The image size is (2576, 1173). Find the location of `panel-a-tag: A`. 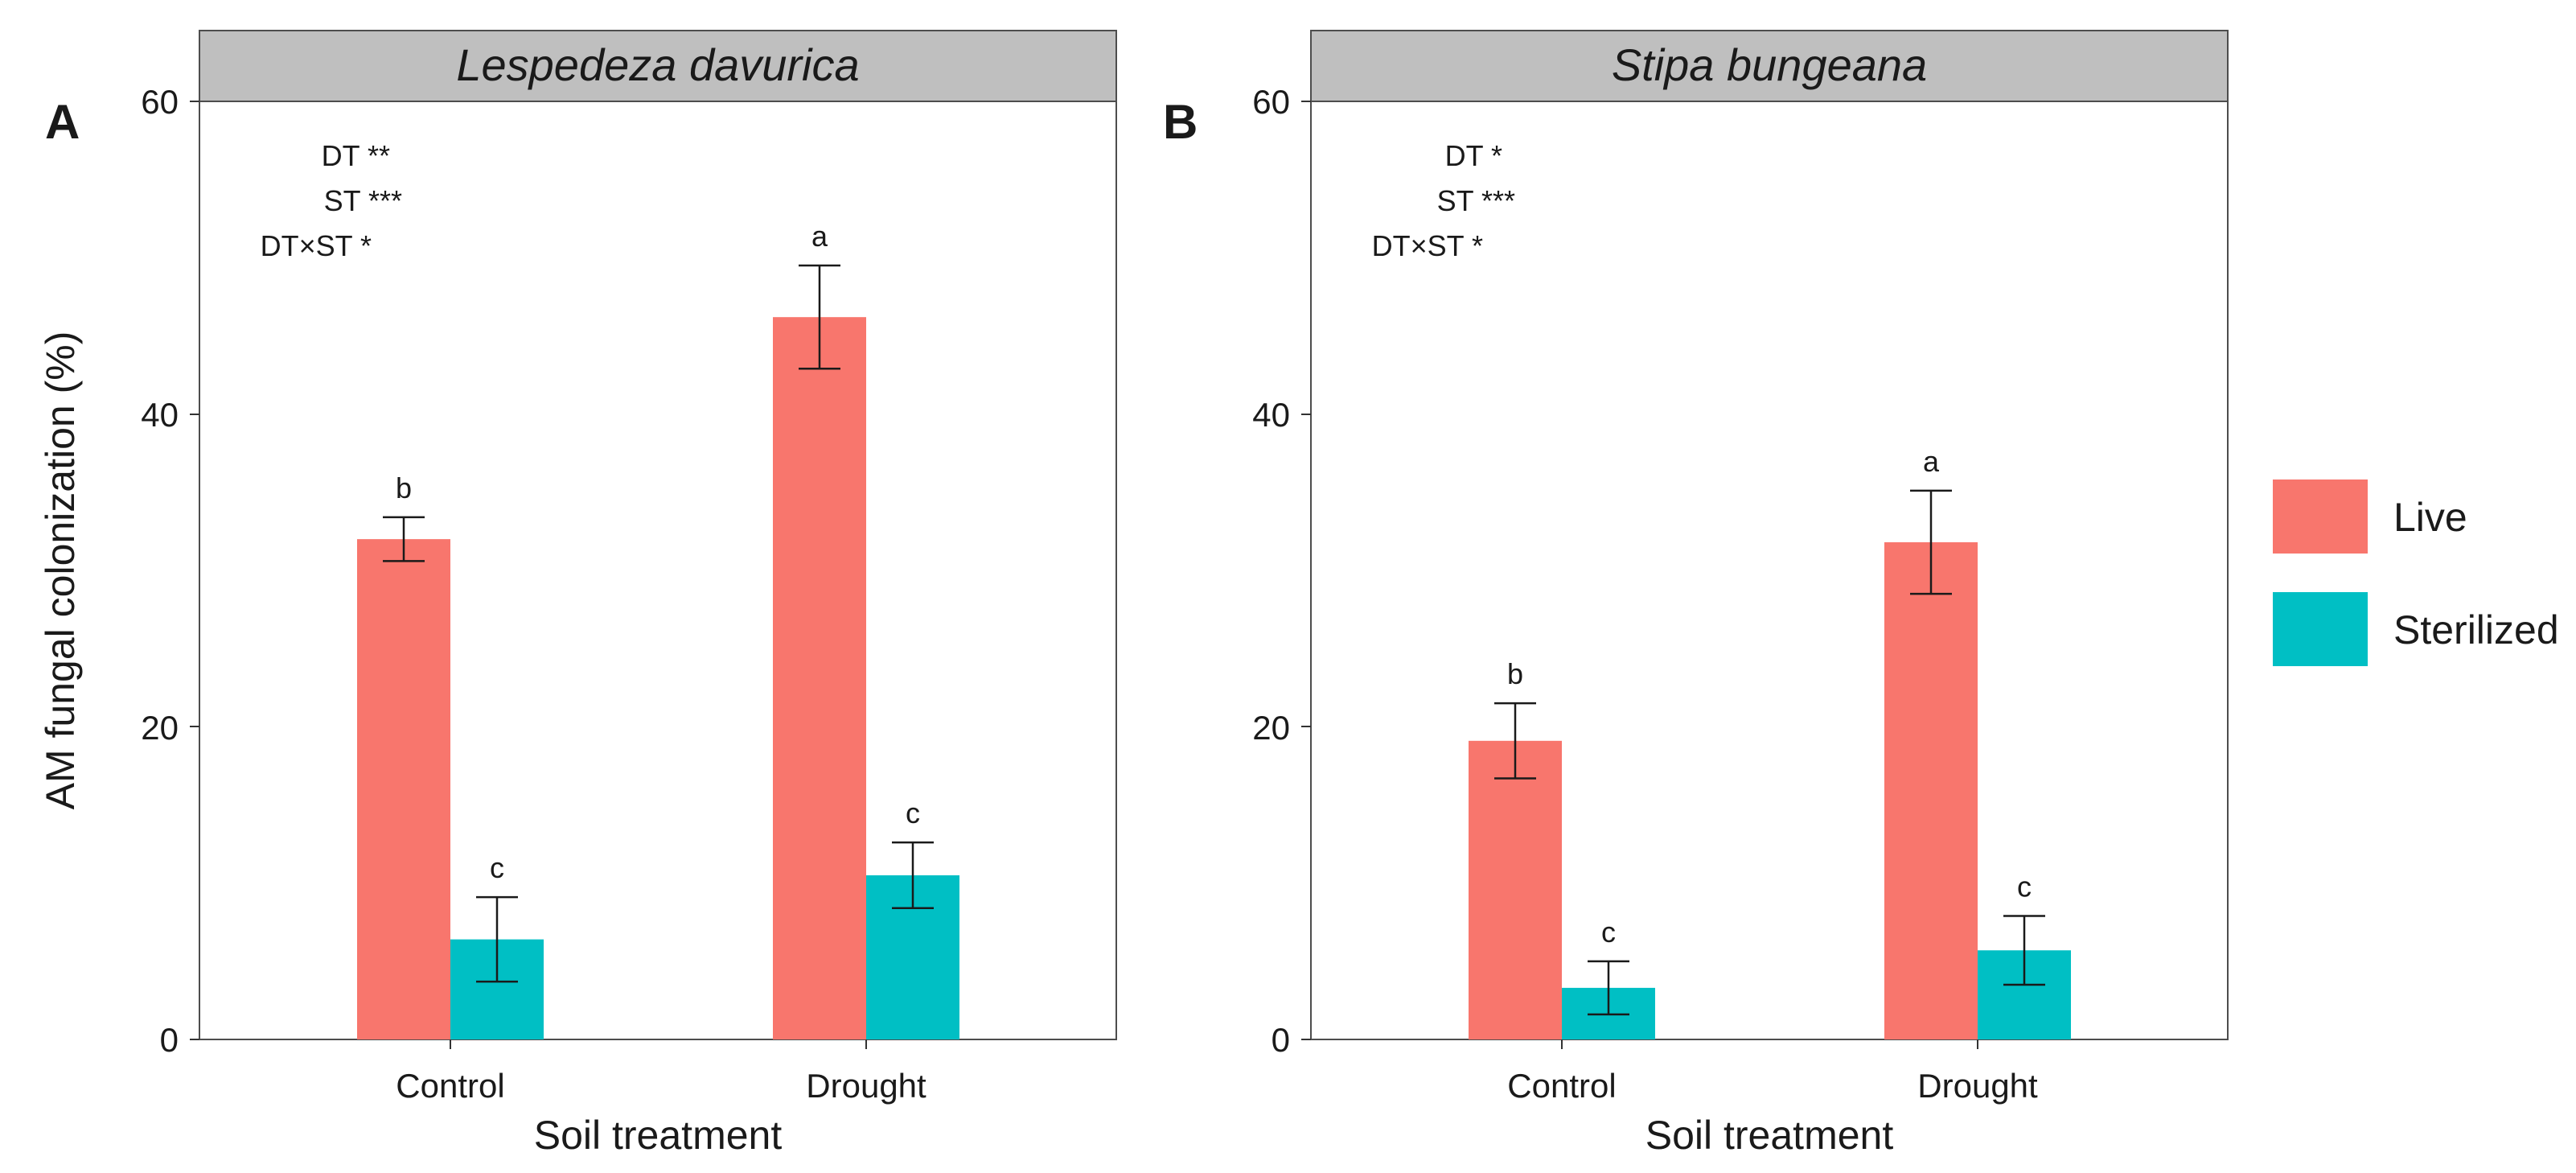

panel-a-tag: A is located at coordinates (62, 122).